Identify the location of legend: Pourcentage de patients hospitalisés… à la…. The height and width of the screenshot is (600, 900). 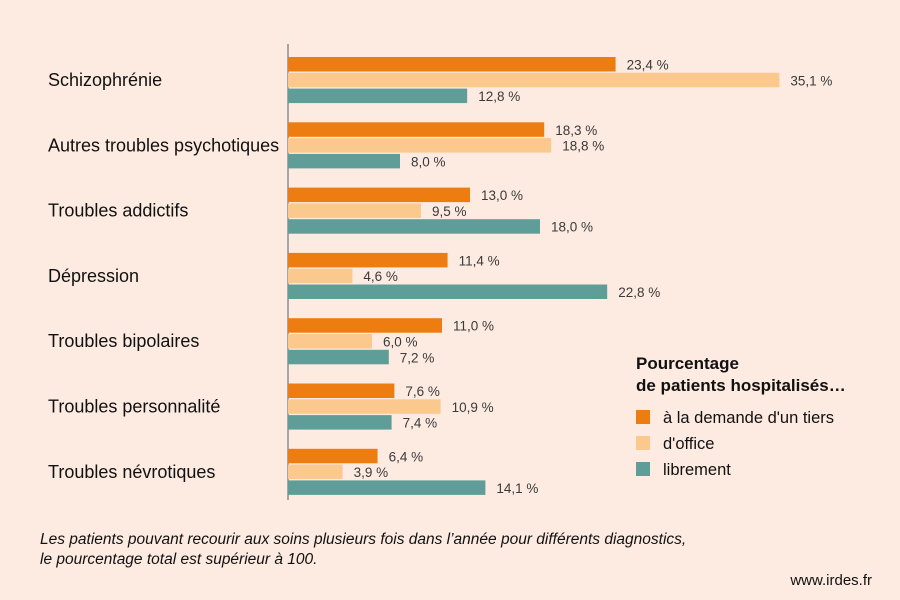
(741, 416).